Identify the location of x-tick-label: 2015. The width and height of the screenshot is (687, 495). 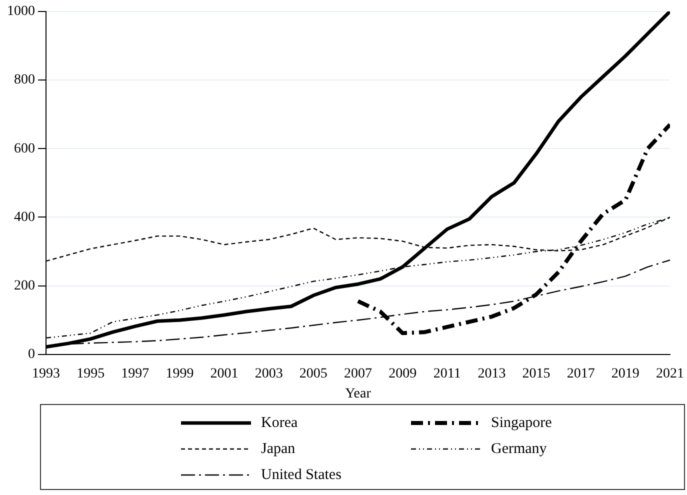
(536, 374).